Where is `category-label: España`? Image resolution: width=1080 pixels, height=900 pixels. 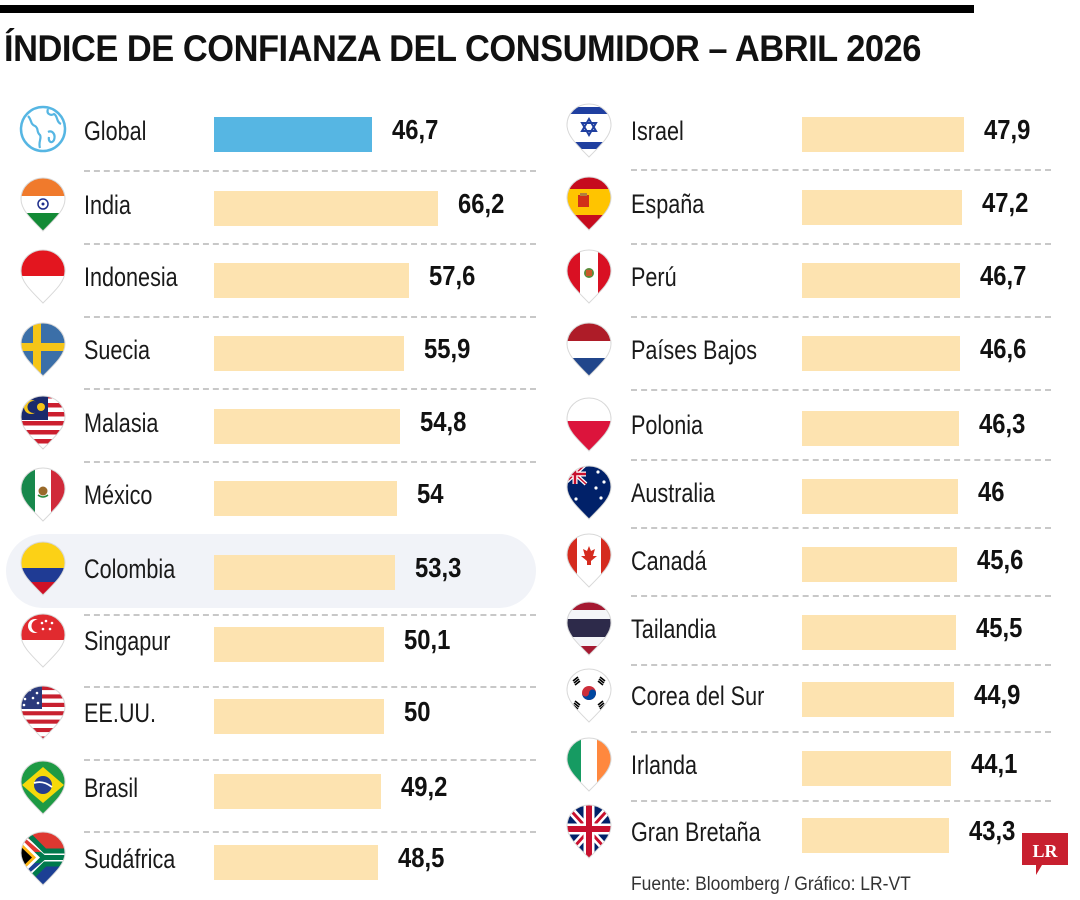 category-label: España is located at coordinates (668, 204).